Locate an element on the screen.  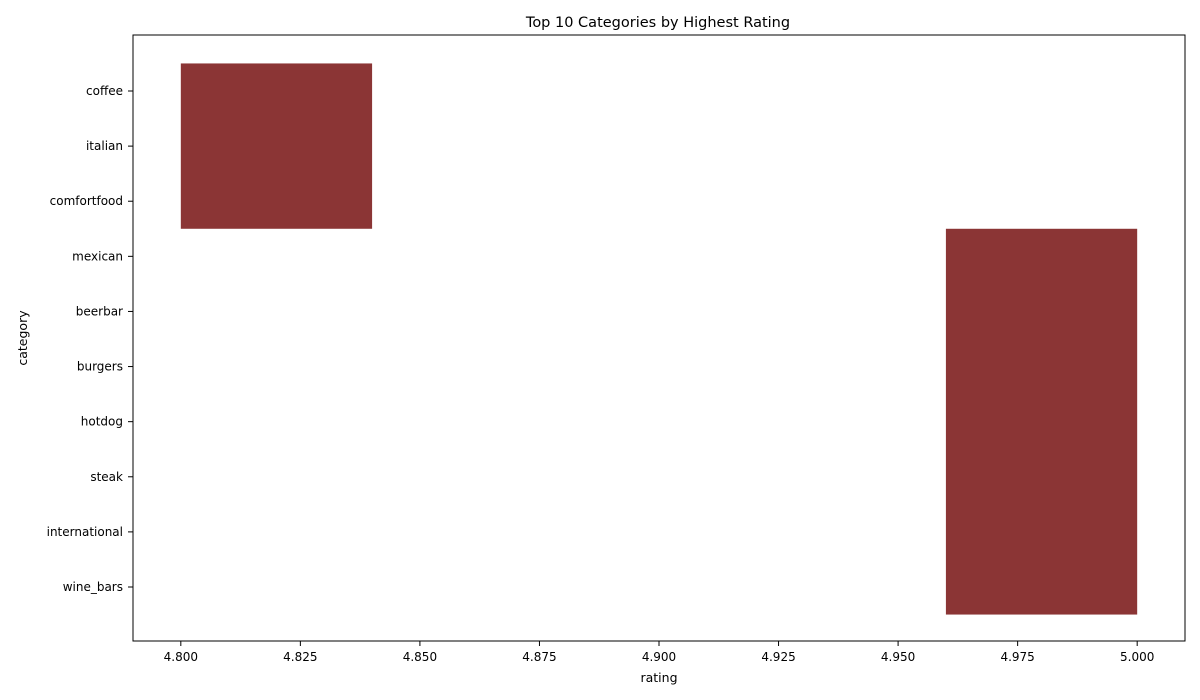
y-tick-label: italian is located at coordinates (104, 146).